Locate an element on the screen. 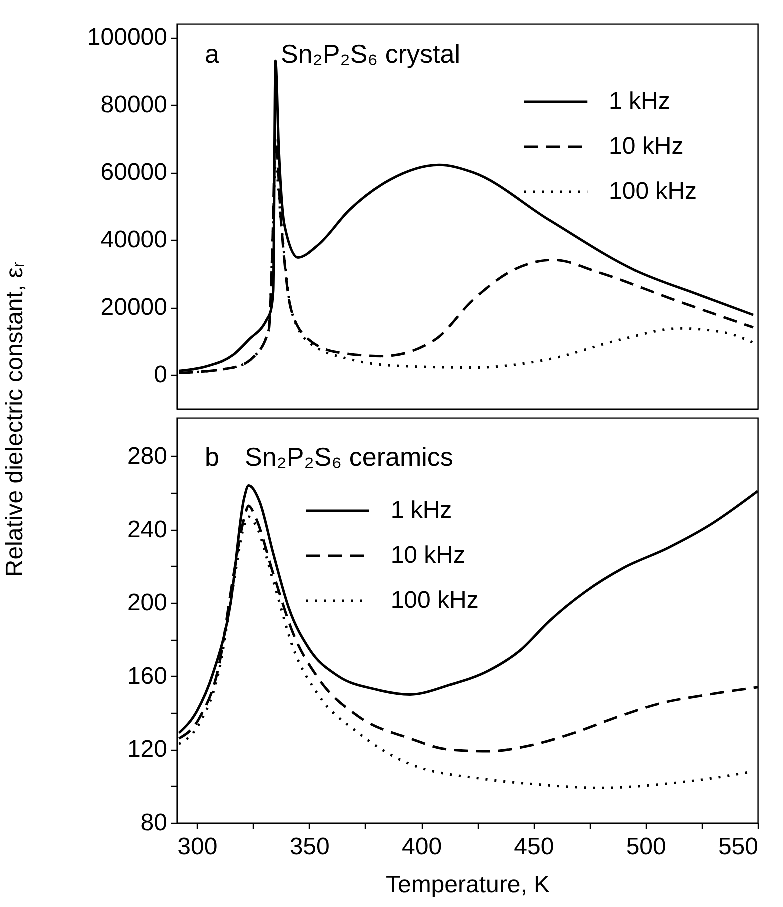  annotation: a is located at coordinates (212, 54).